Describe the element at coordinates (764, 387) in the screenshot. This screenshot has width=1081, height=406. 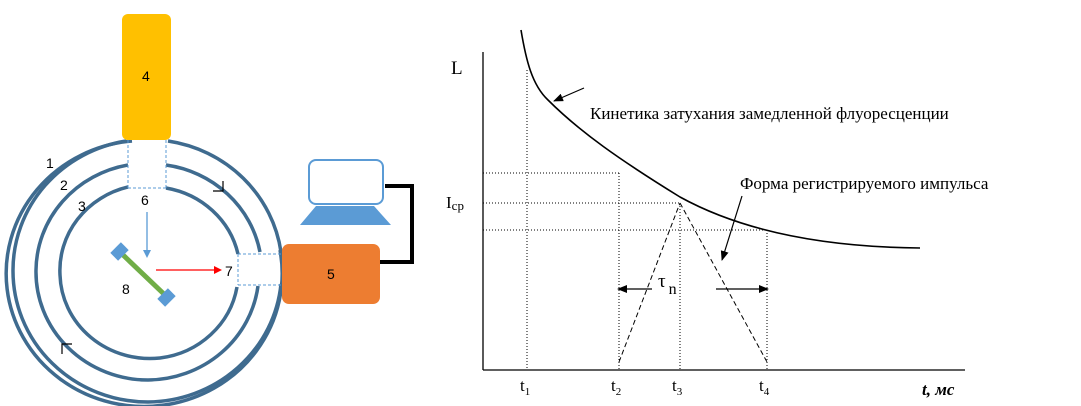
I see `tick-t4: t4` at that location.